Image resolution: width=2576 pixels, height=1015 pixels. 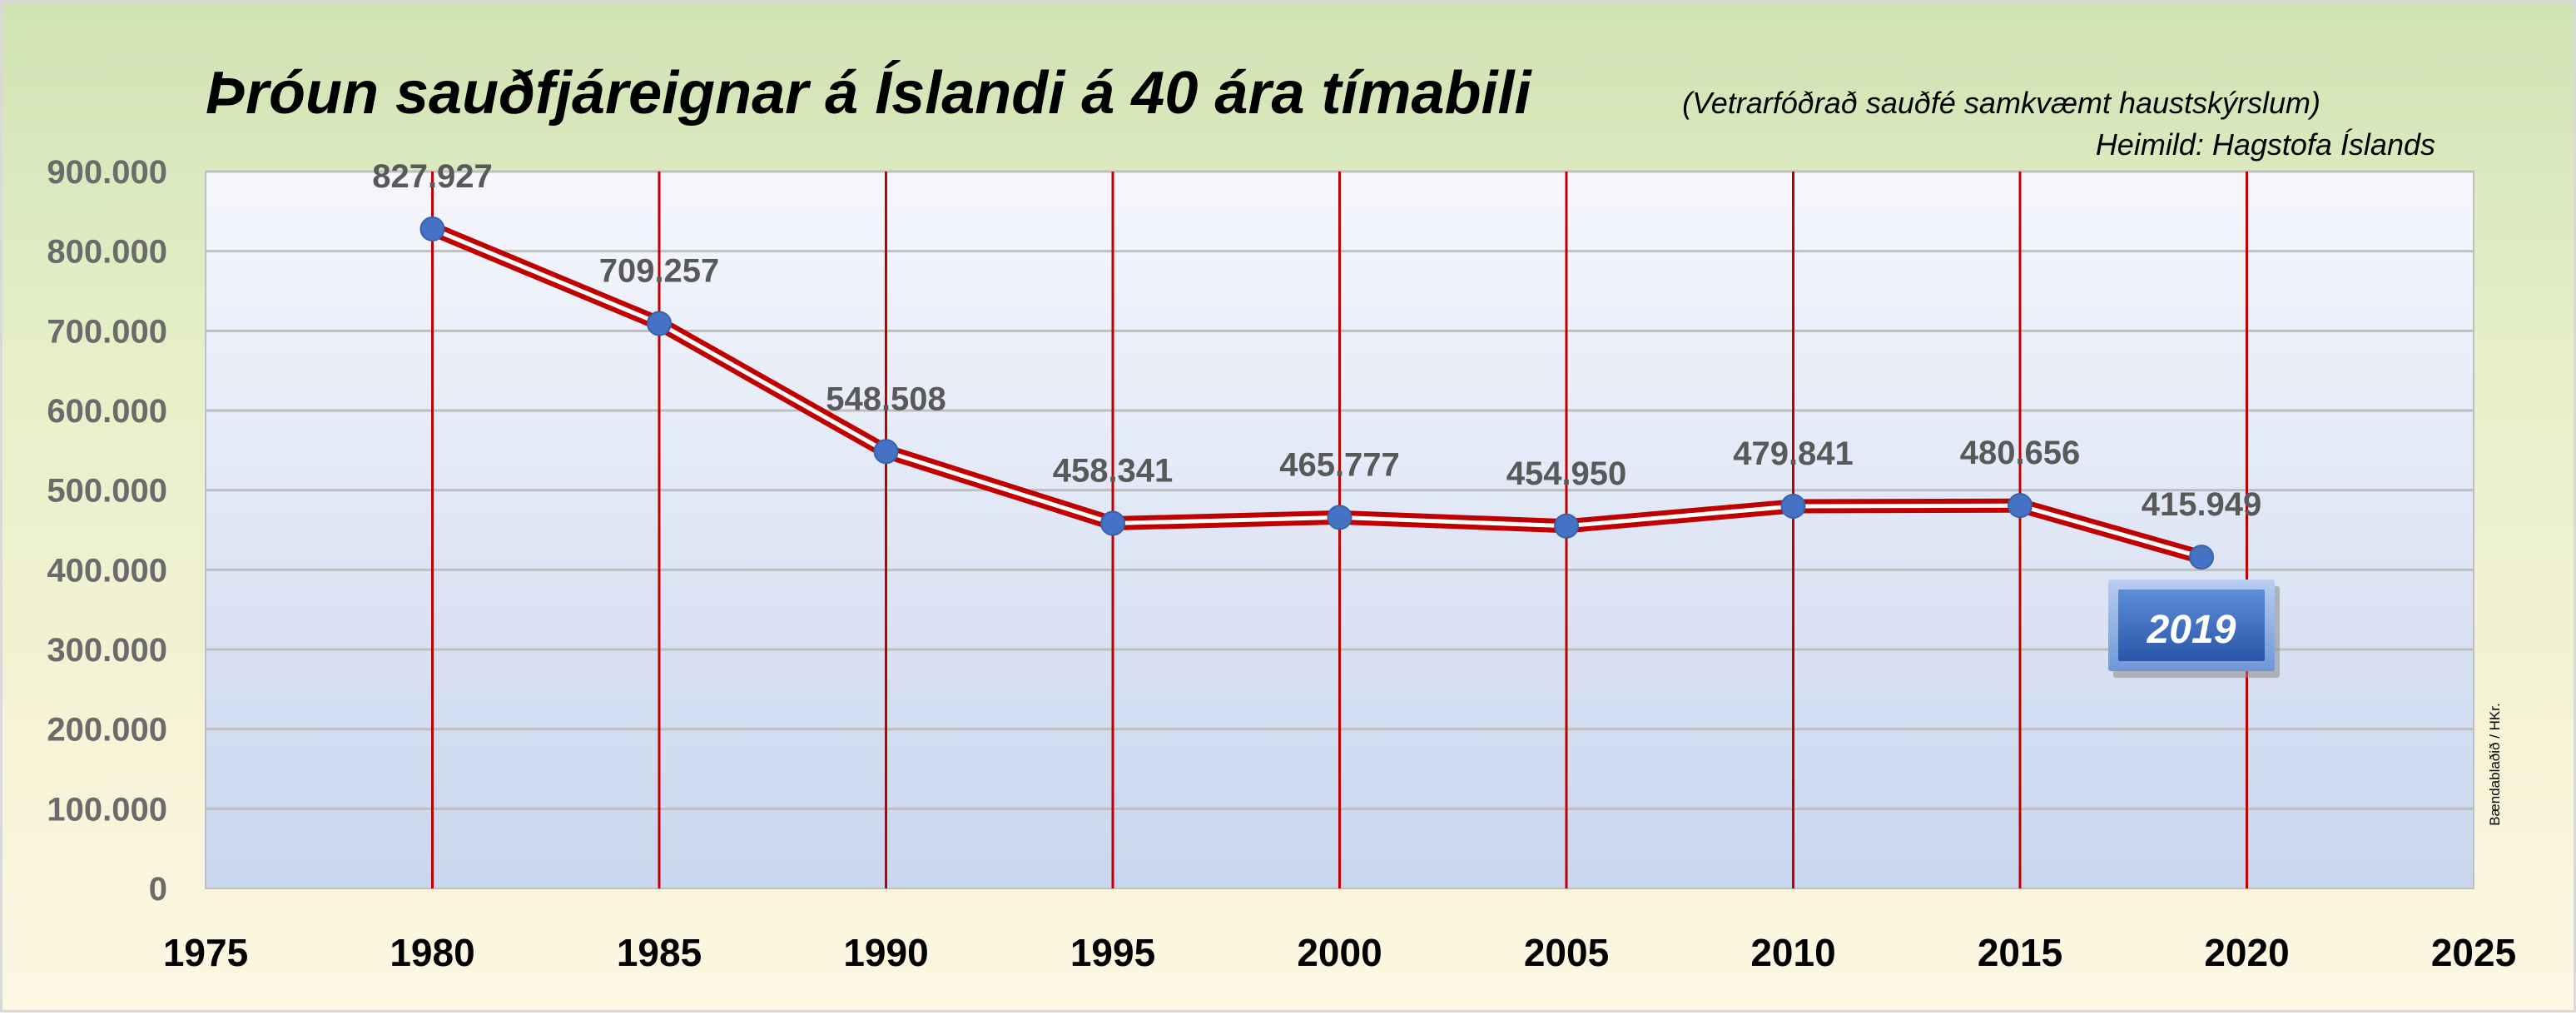 I want to click on year-badge: 2019, so click(x=2194, y=629).